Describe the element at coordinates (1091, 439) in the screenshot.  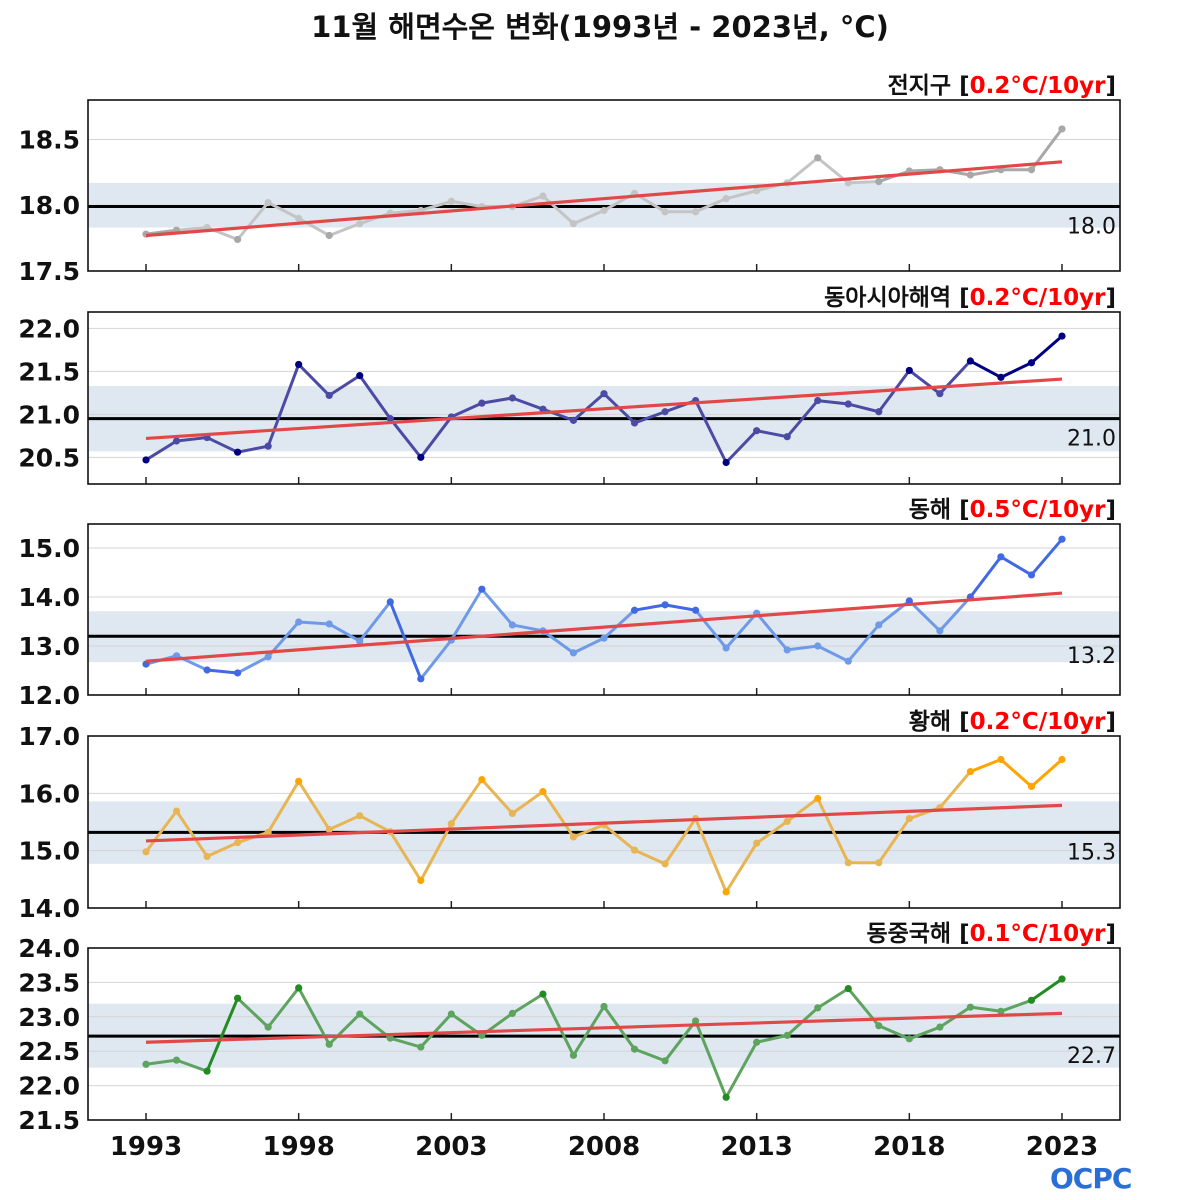
I see `mean-label: 21.0` at that location.